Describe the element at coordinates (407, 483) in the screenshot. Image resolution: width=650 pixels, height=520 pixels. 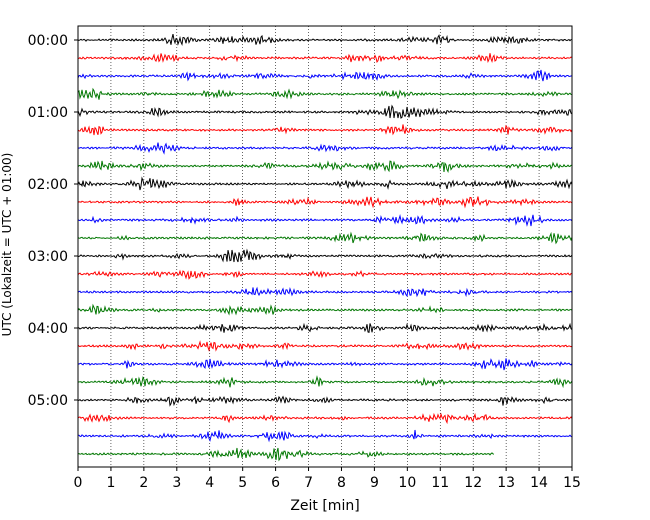
I see `x-tick-label: 10` at that location.